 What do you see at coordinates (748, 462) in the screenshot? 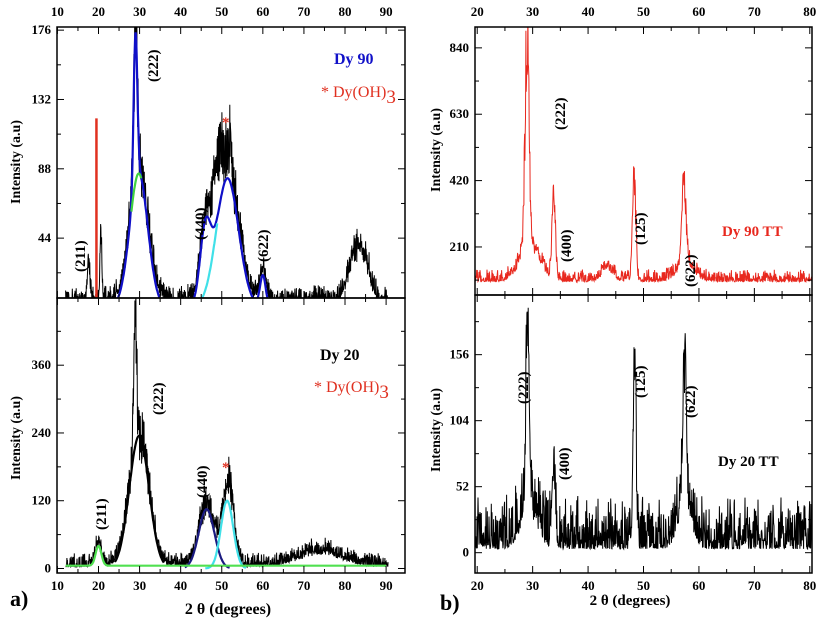
I see `legend-dy20tt: Dy 20 TT` at bounding box center [748, 462].